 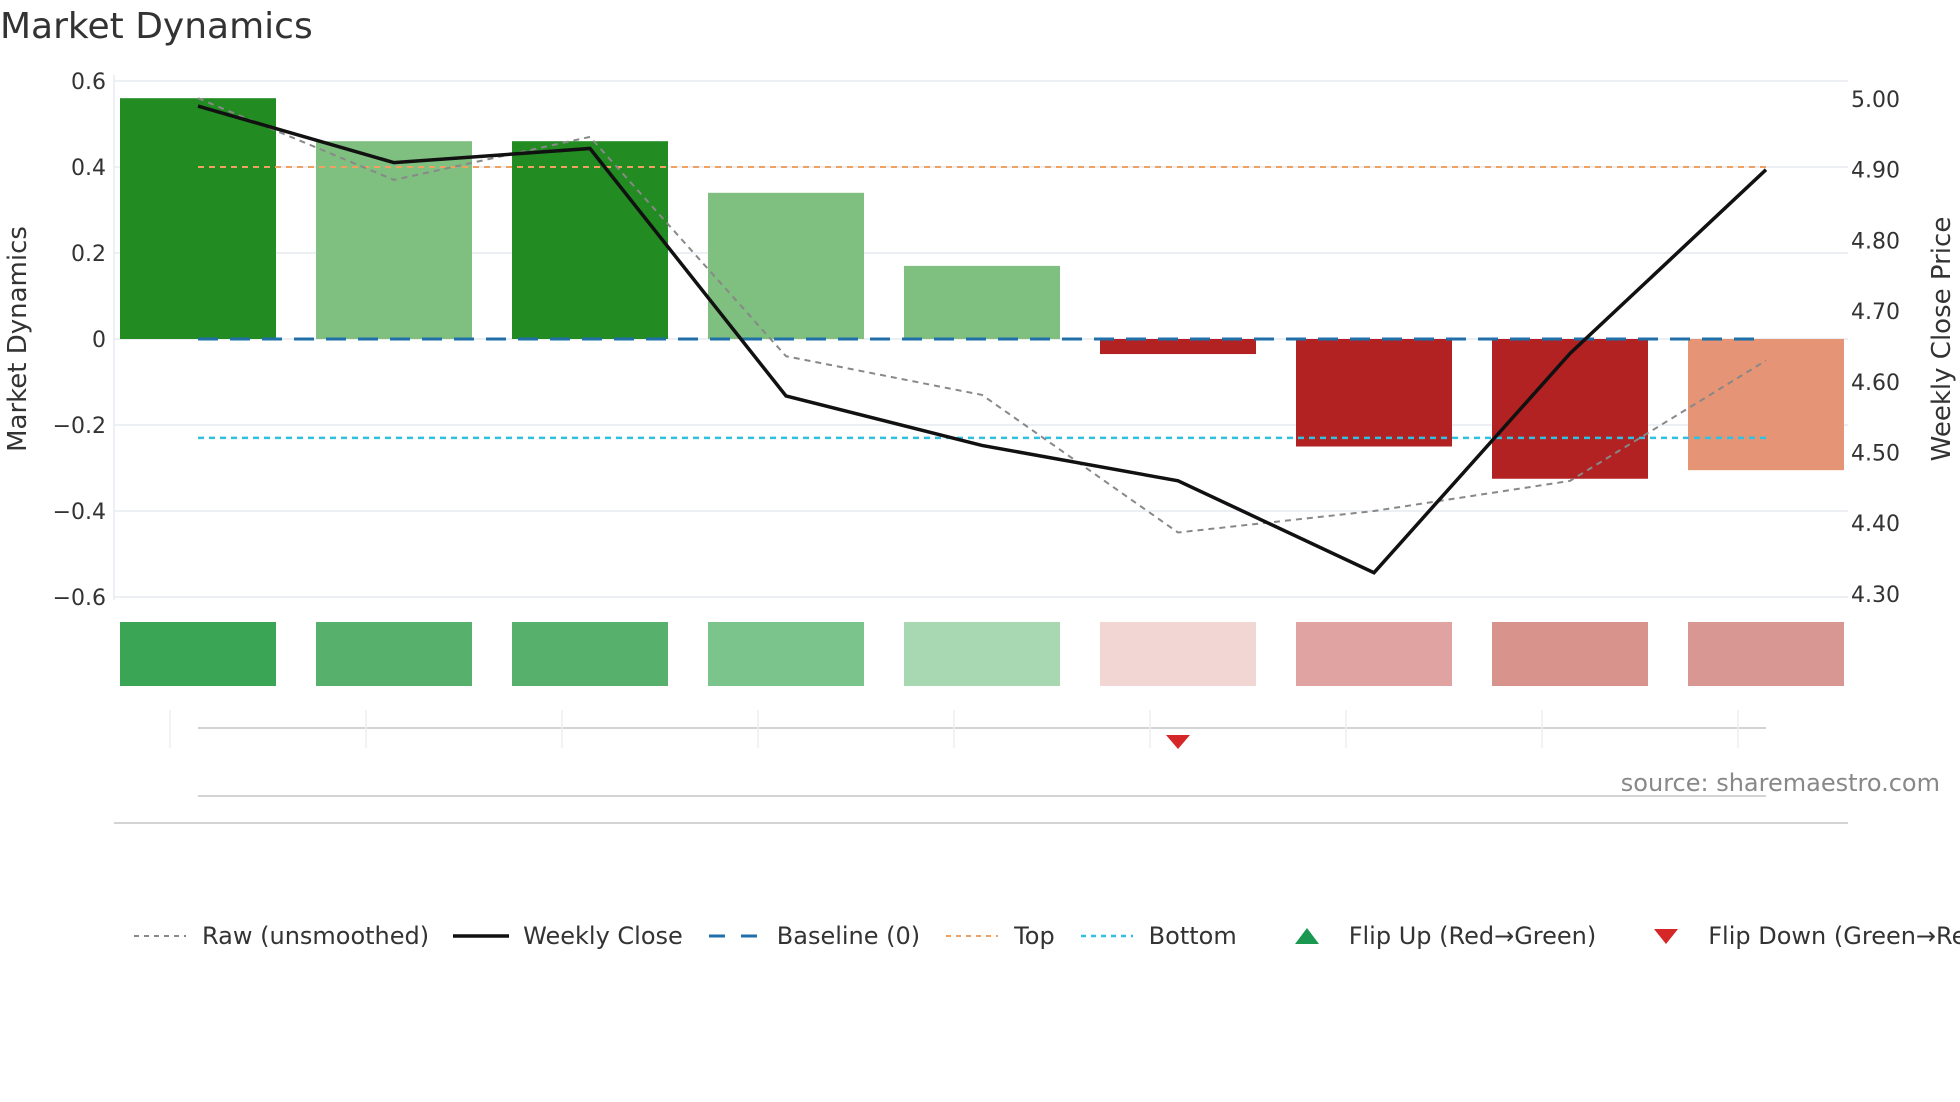 What do you see at coordinates (1875, 312) in the screenshot?
I see `right-tick-label: 4.70` at bounding box center [1875, 312].